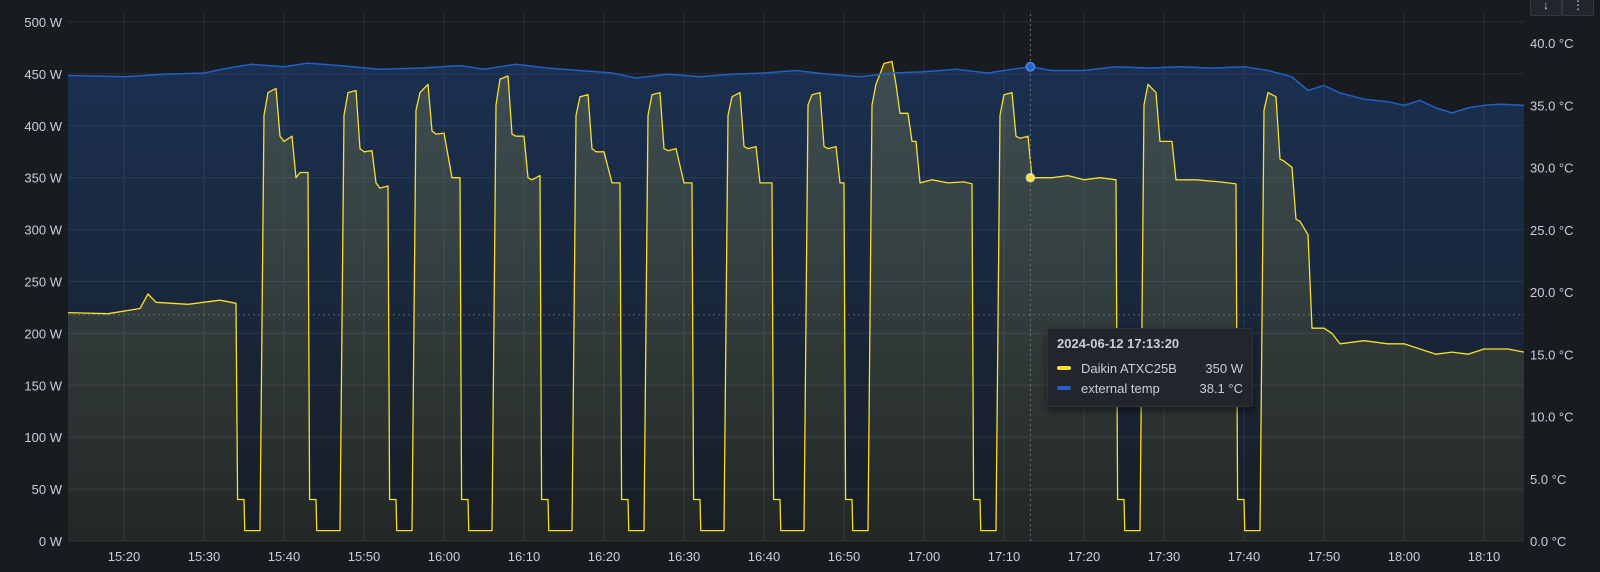  I want to click on tooltip-series-name: Daikin ATXC25B, so click(1129, 368).